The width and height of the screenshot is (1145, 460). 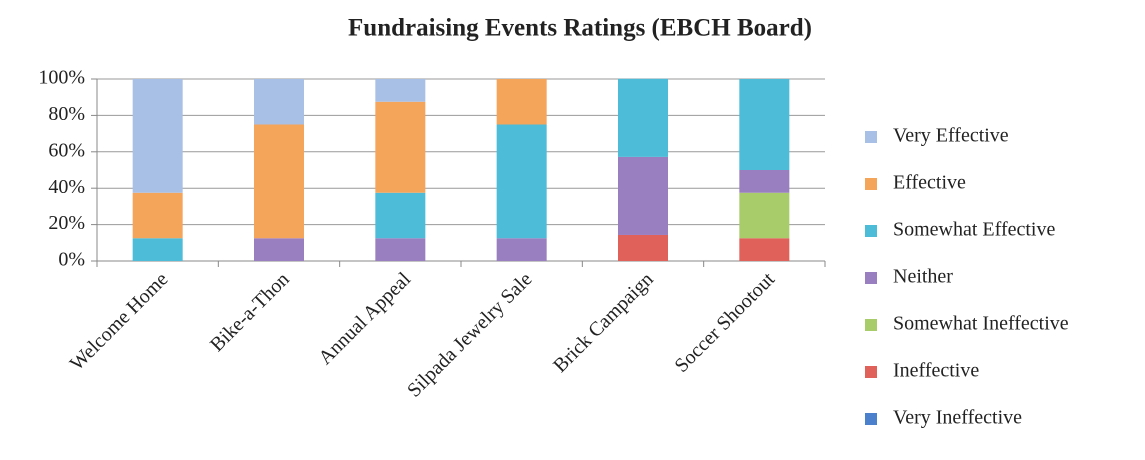 I want to click on x-tick-label: Silpada Jewelry Sale, so click(x=469, y=334).